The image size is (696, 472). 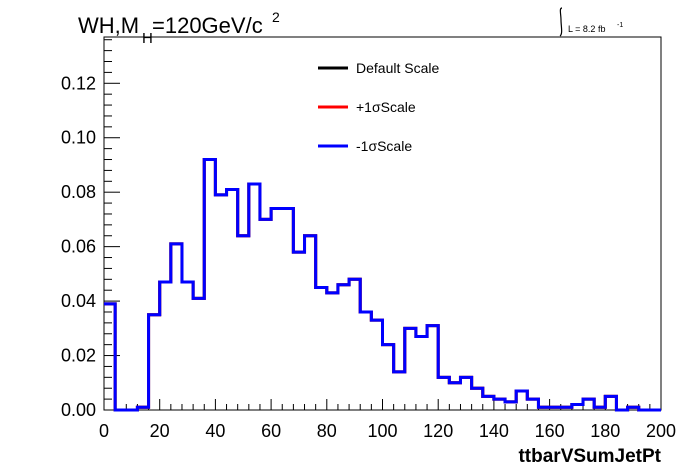 What do you see at coordinates (561, 22) in the screenshot?
I see `integral-icon` at bounding box center [561, 22].